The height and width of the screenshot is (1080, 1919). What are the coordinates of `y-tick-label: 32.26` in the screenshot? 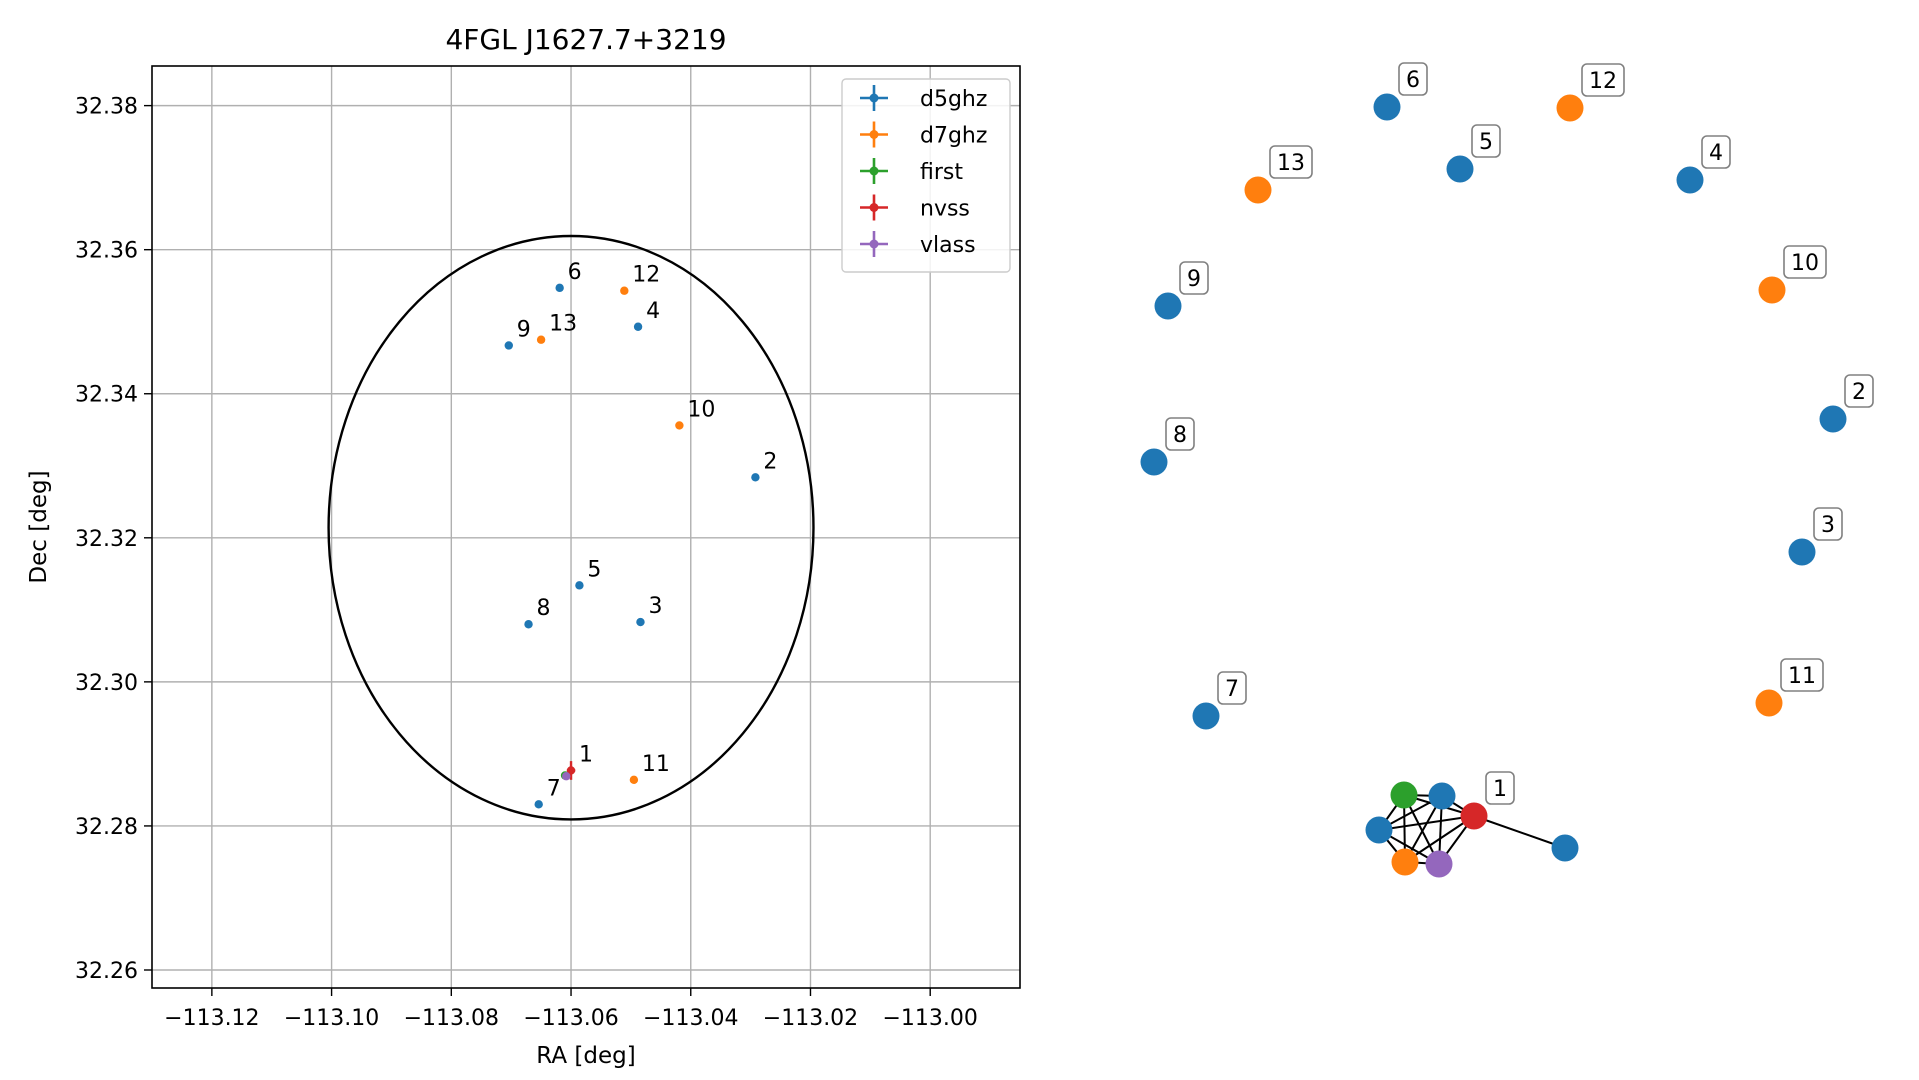 It's located at (106, 971).